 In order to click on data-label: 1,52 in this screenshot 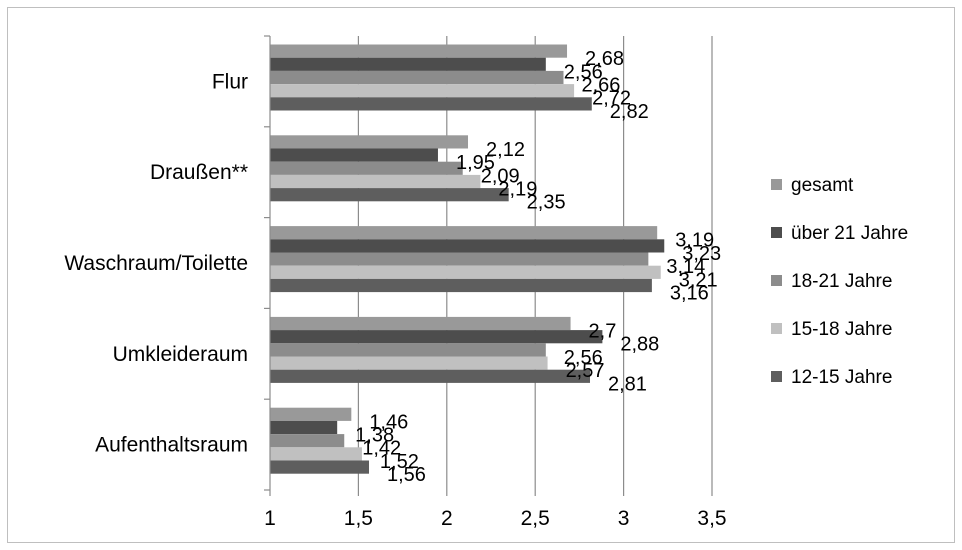, I will do `click(399, 462)`.